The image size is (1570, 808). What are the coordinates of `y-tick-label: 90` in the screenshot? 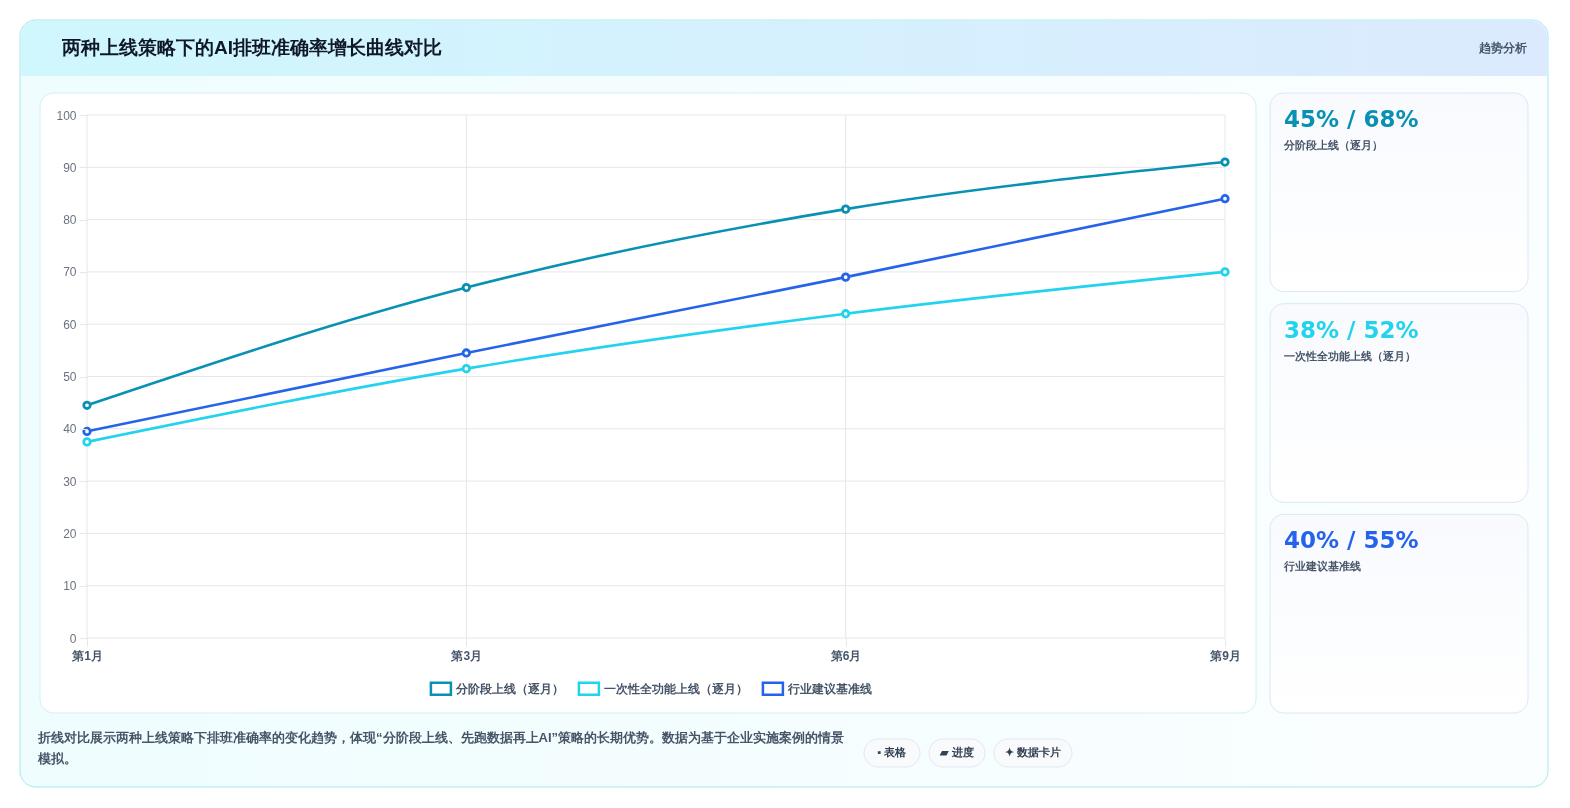 It's located at (70, 167).